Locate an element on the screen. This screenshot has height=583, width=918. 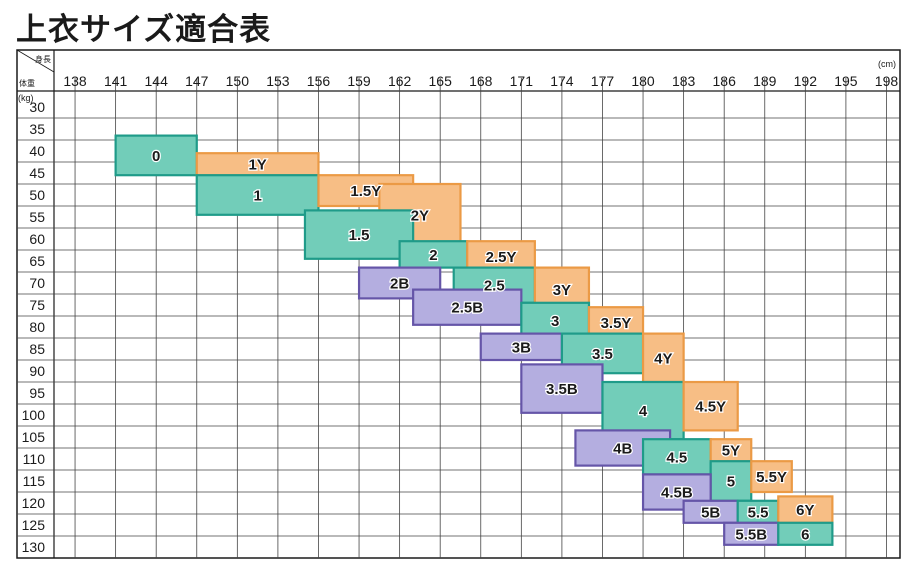
size-label: 6 is located at coordinates (805, 534).